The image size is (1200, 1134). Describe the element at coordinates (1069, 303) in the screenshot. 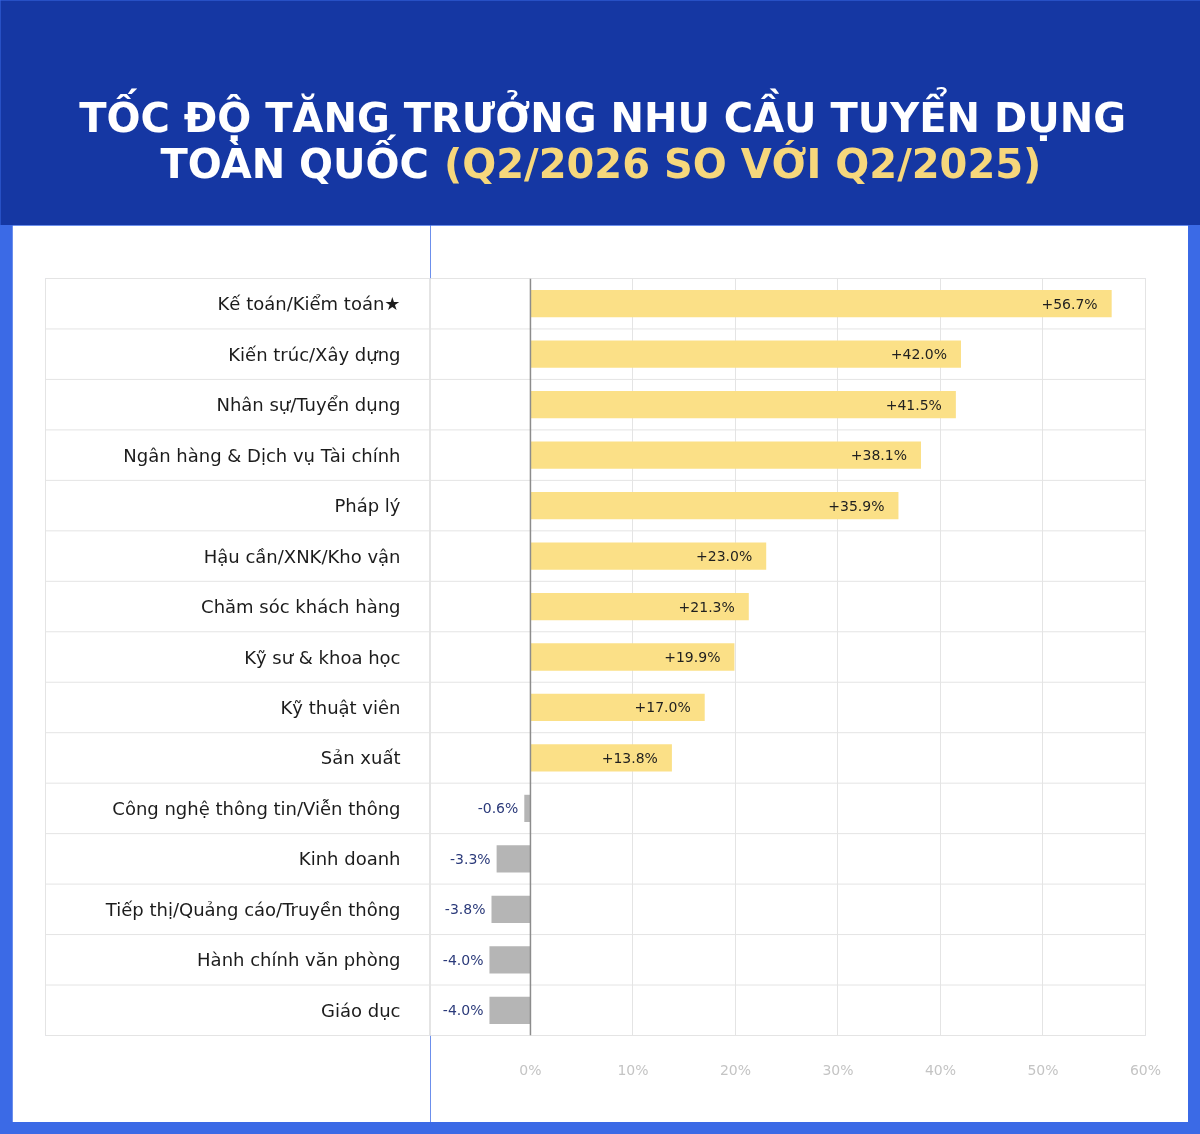

I see `data-label: +56.7%` at that location.